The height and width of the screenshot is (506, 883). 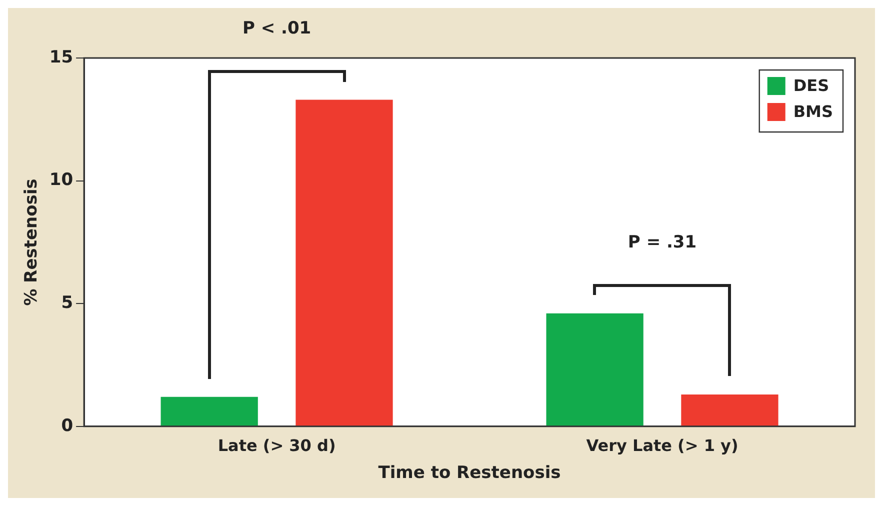 What do you see at coordinates (662, 446) in the screenshot?
I see `x-tick-label: Very Late (> 1 y)` at bounding box center [662, 446].